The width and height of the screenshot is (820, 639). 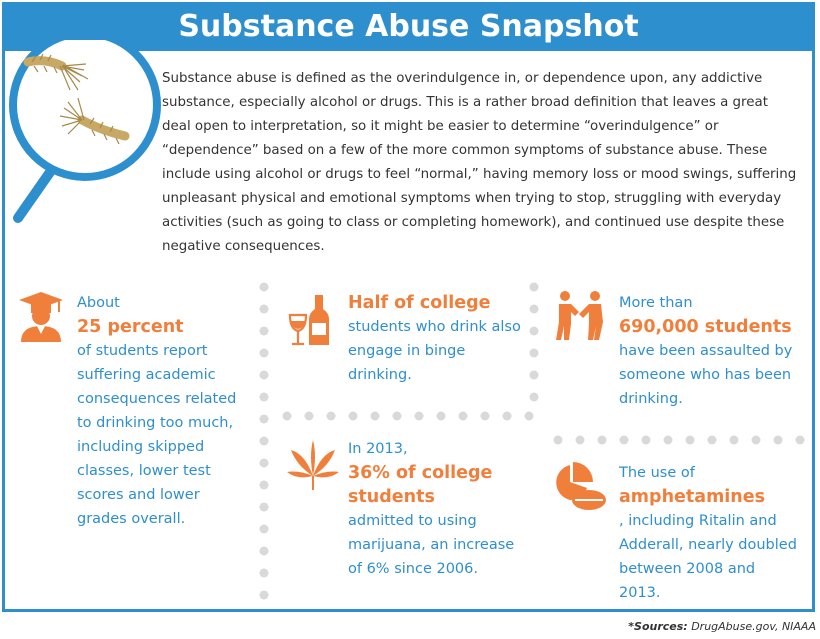 What do you see at coordinates (41, 317) in the screenshot?
I see `graduate-icon` at bounding box center [41, 317].